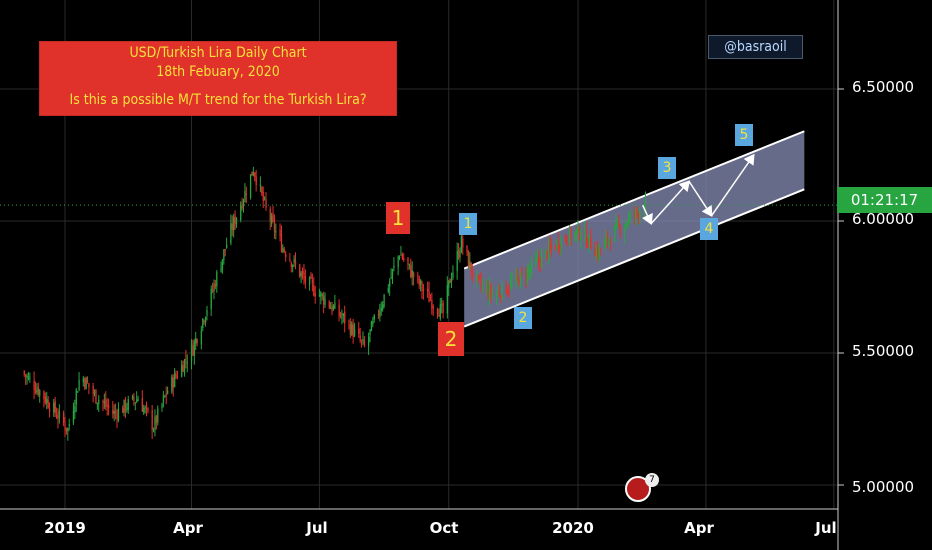 The width and height of the screenshot is (932, 550). Describe the element at coordinates (755, 47) in the screenshot. I see `author-tag: @basraoil` at that location.